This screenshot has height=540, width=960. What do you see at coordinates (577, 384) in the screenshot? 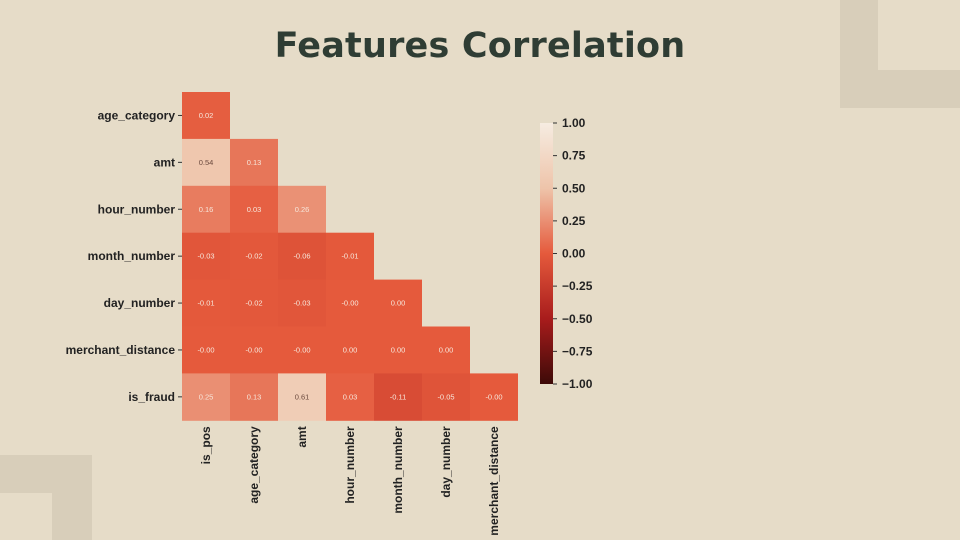
I see `colorbar-tick-label: −1.00` at bounding box center [577, 384].